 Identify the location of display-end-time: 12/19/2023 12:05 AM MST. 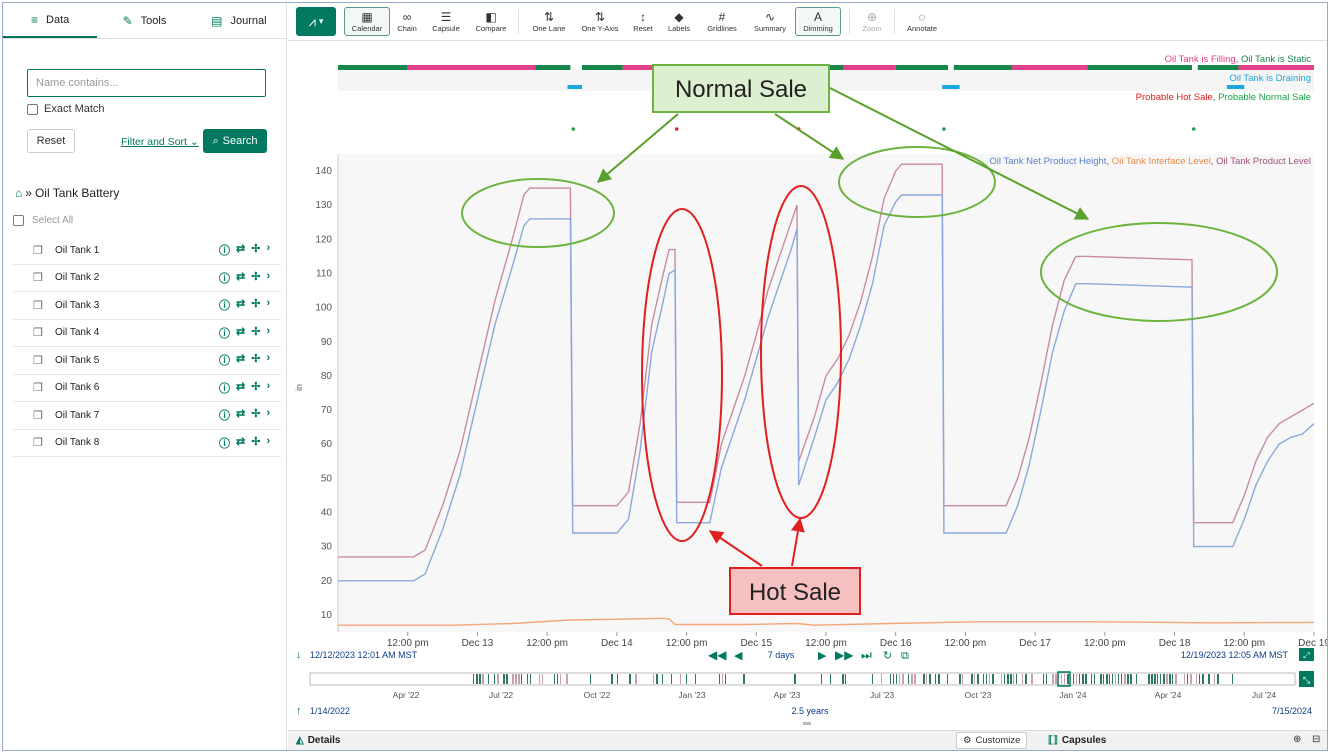
(1235, 655).